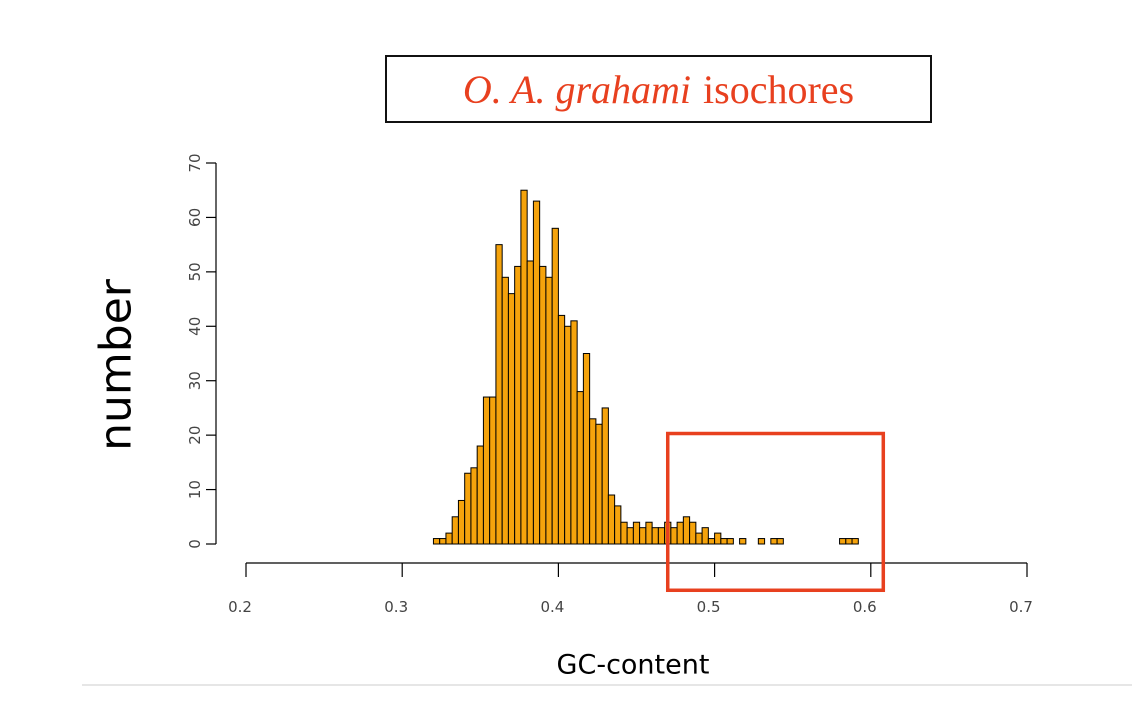 Image resolution: width=1132 pixels, height=714 pixels. I want to click on y-tick-label: 50, so click(195, 271).